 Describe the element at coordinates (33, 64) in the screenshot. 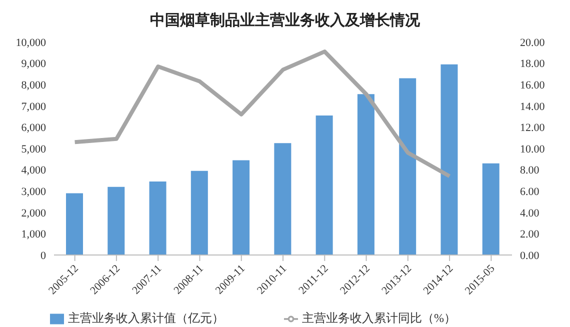

I see `y-tick-label: 9,000` at that location.